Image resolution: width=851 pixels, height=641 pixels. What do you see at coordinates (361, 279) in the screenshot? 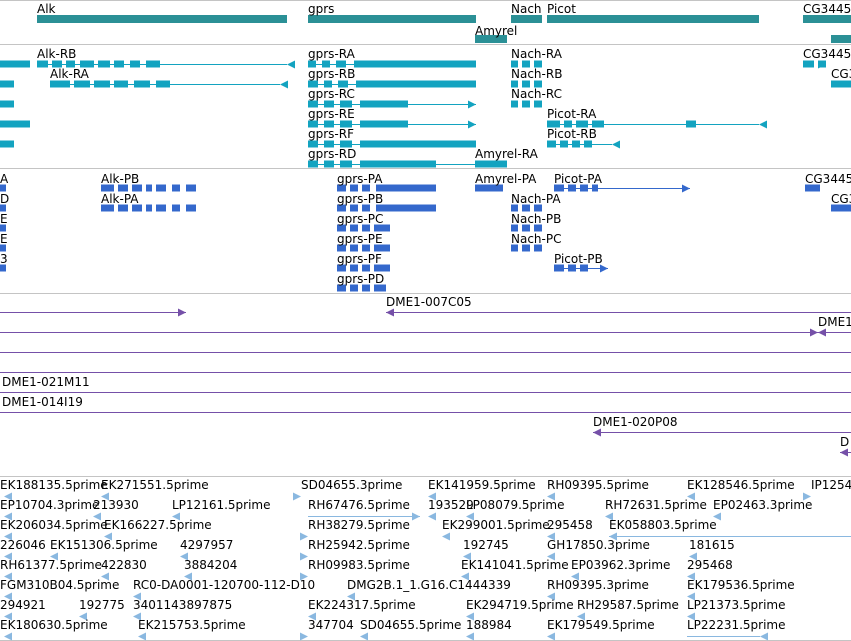
I see `protein-label: gprs-PD` at bounding box center [361, 279].